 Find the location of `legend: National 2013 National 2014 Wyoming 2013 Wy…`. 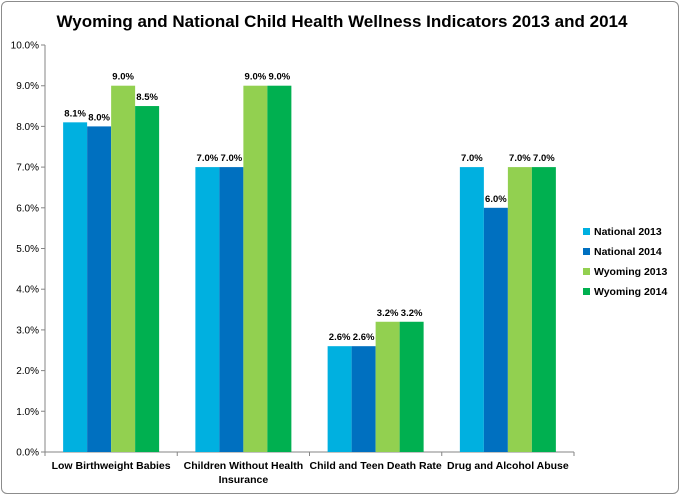

legend: National 2013 National 2014 Wyoming 2013 Wy… is located at coordinates (625, 262).